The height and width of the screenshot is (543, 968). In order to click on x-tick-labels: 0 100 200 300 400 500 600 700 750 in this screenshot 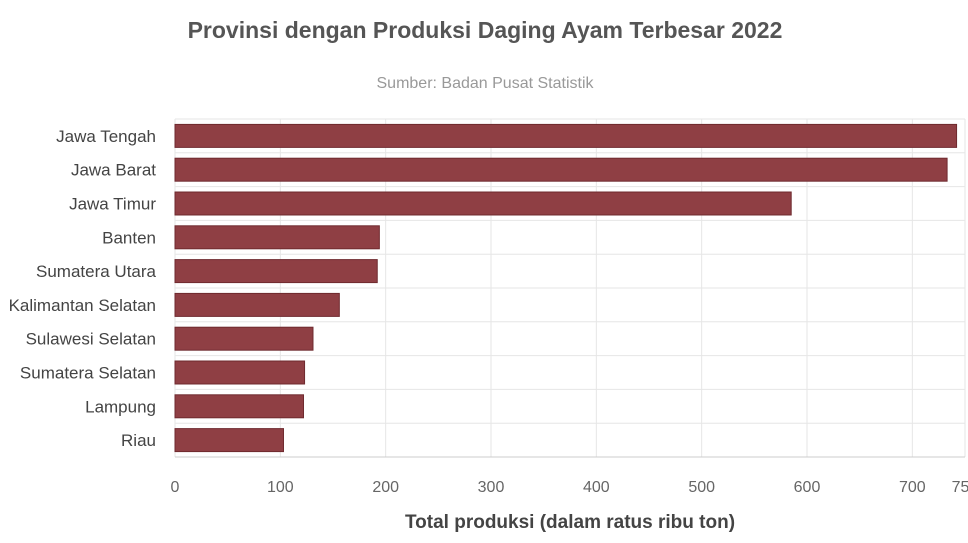, I will do `click(569, 487)`.